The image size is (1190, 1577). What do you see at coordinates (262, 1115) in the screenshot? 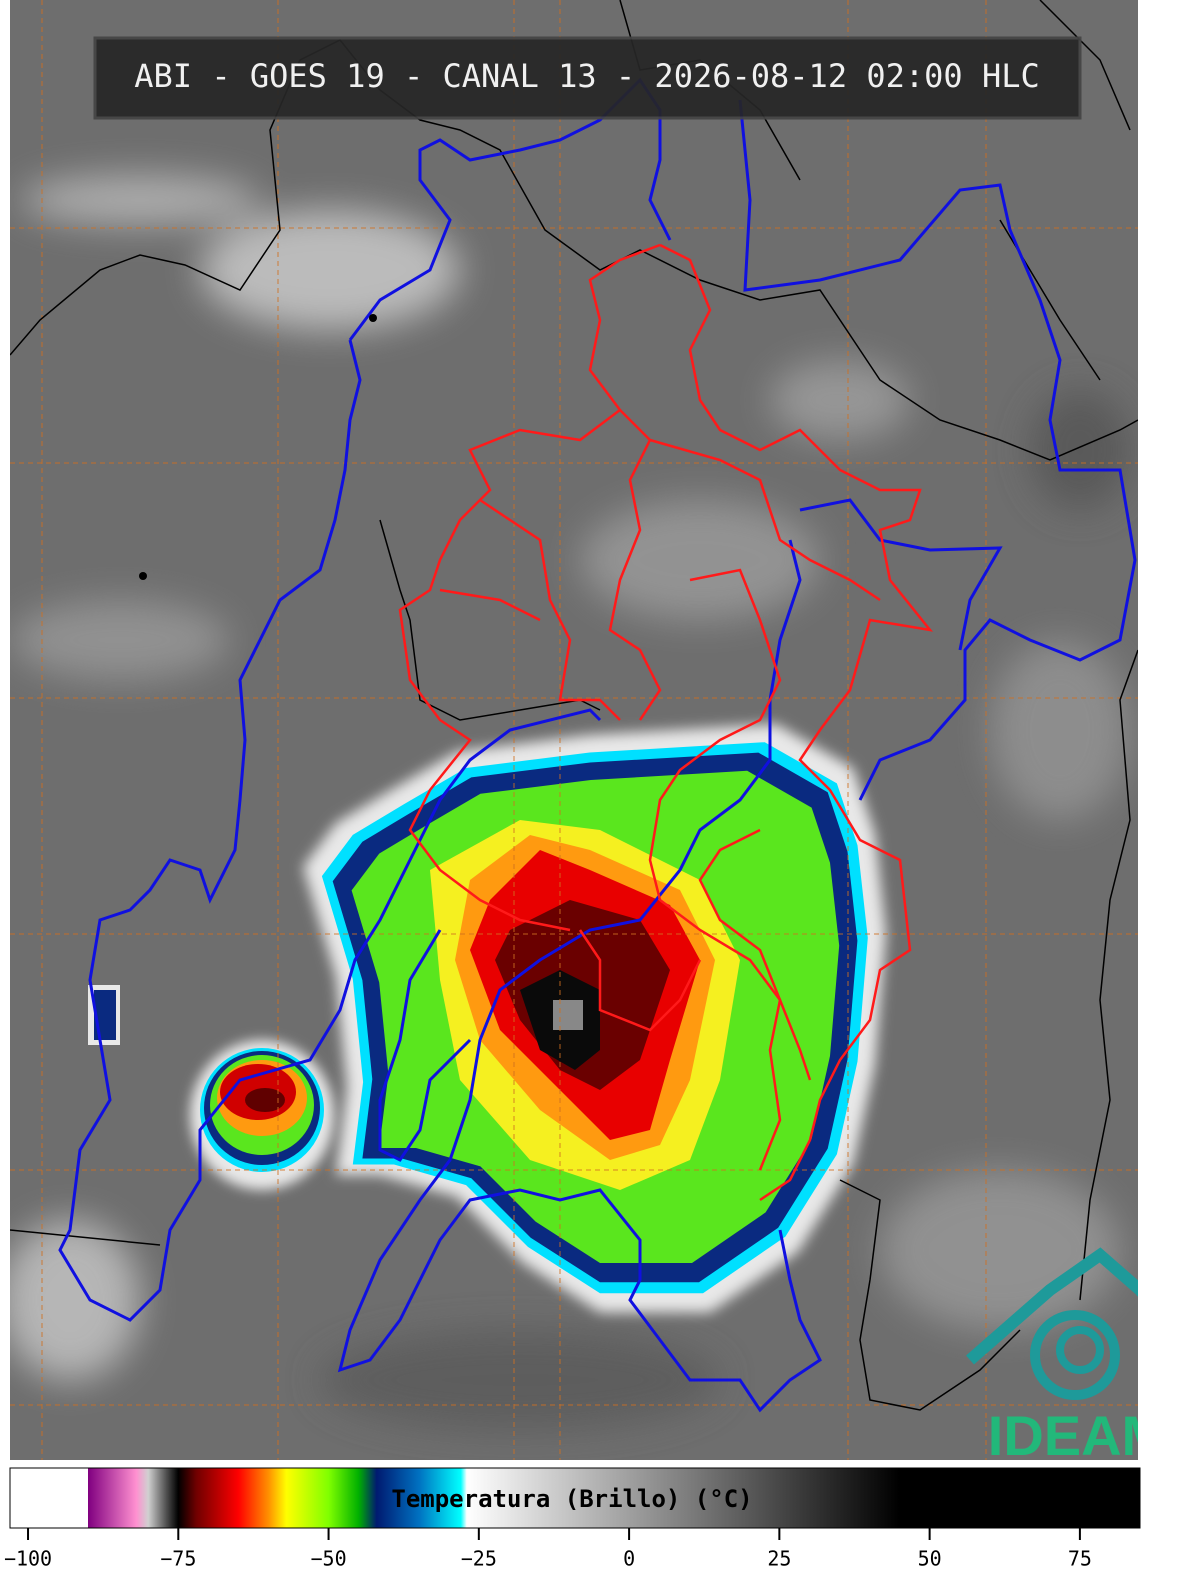
I see `small-cell` at bounding box center [262, 1115].